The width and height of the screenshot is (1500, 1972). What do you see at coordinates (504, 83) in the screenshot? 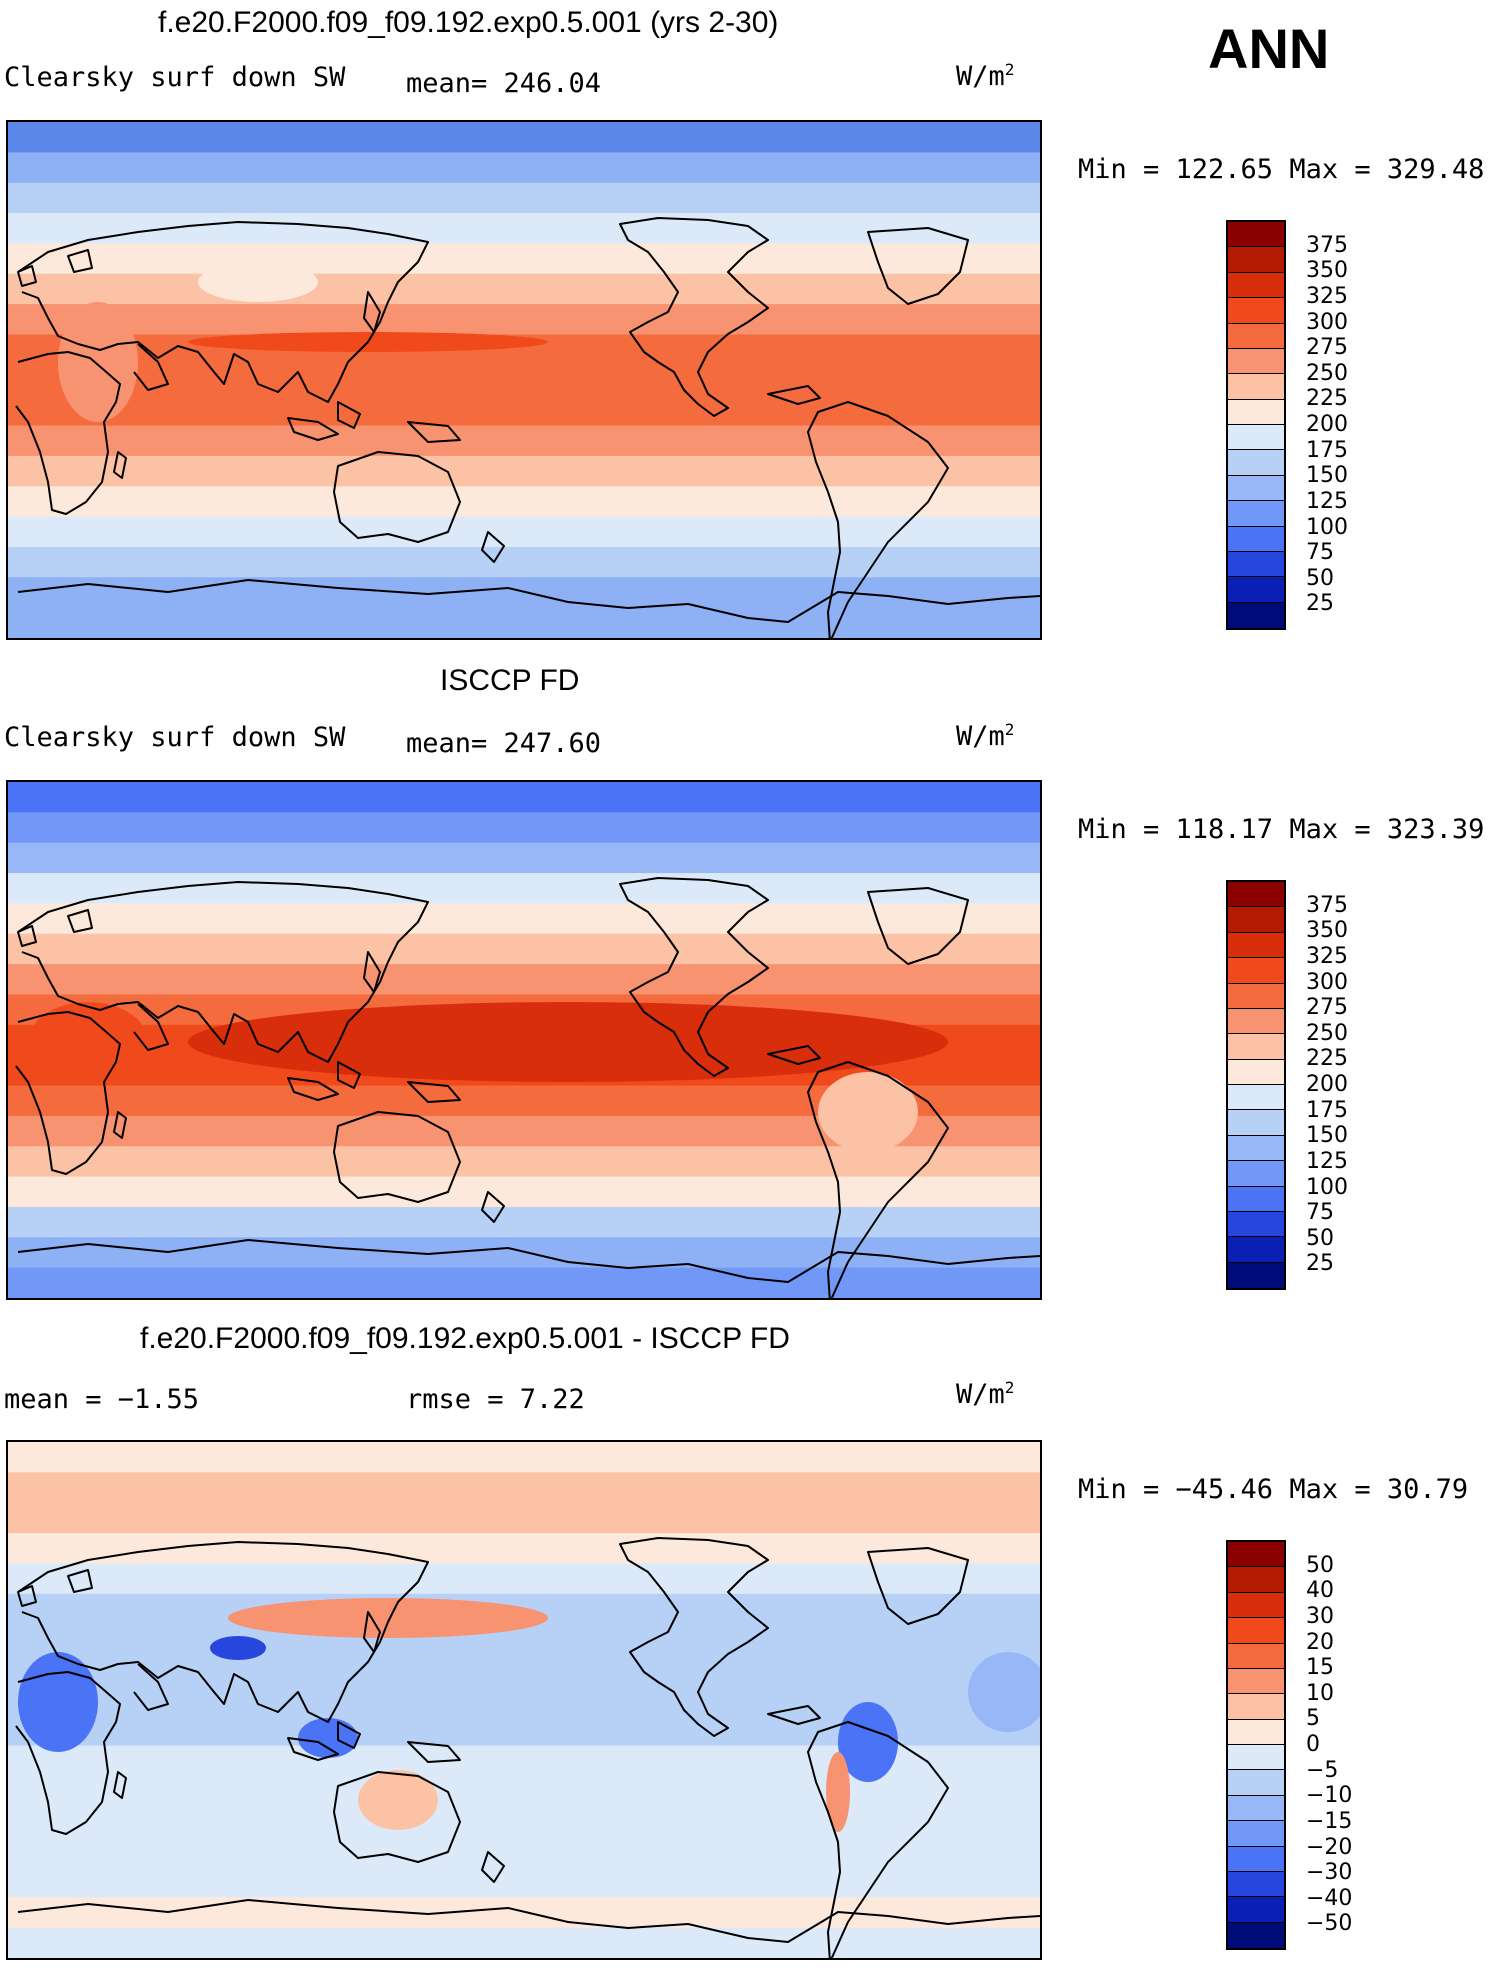
I see `panel1-mean: mean= 246.04` at bounding box center [504, 83].